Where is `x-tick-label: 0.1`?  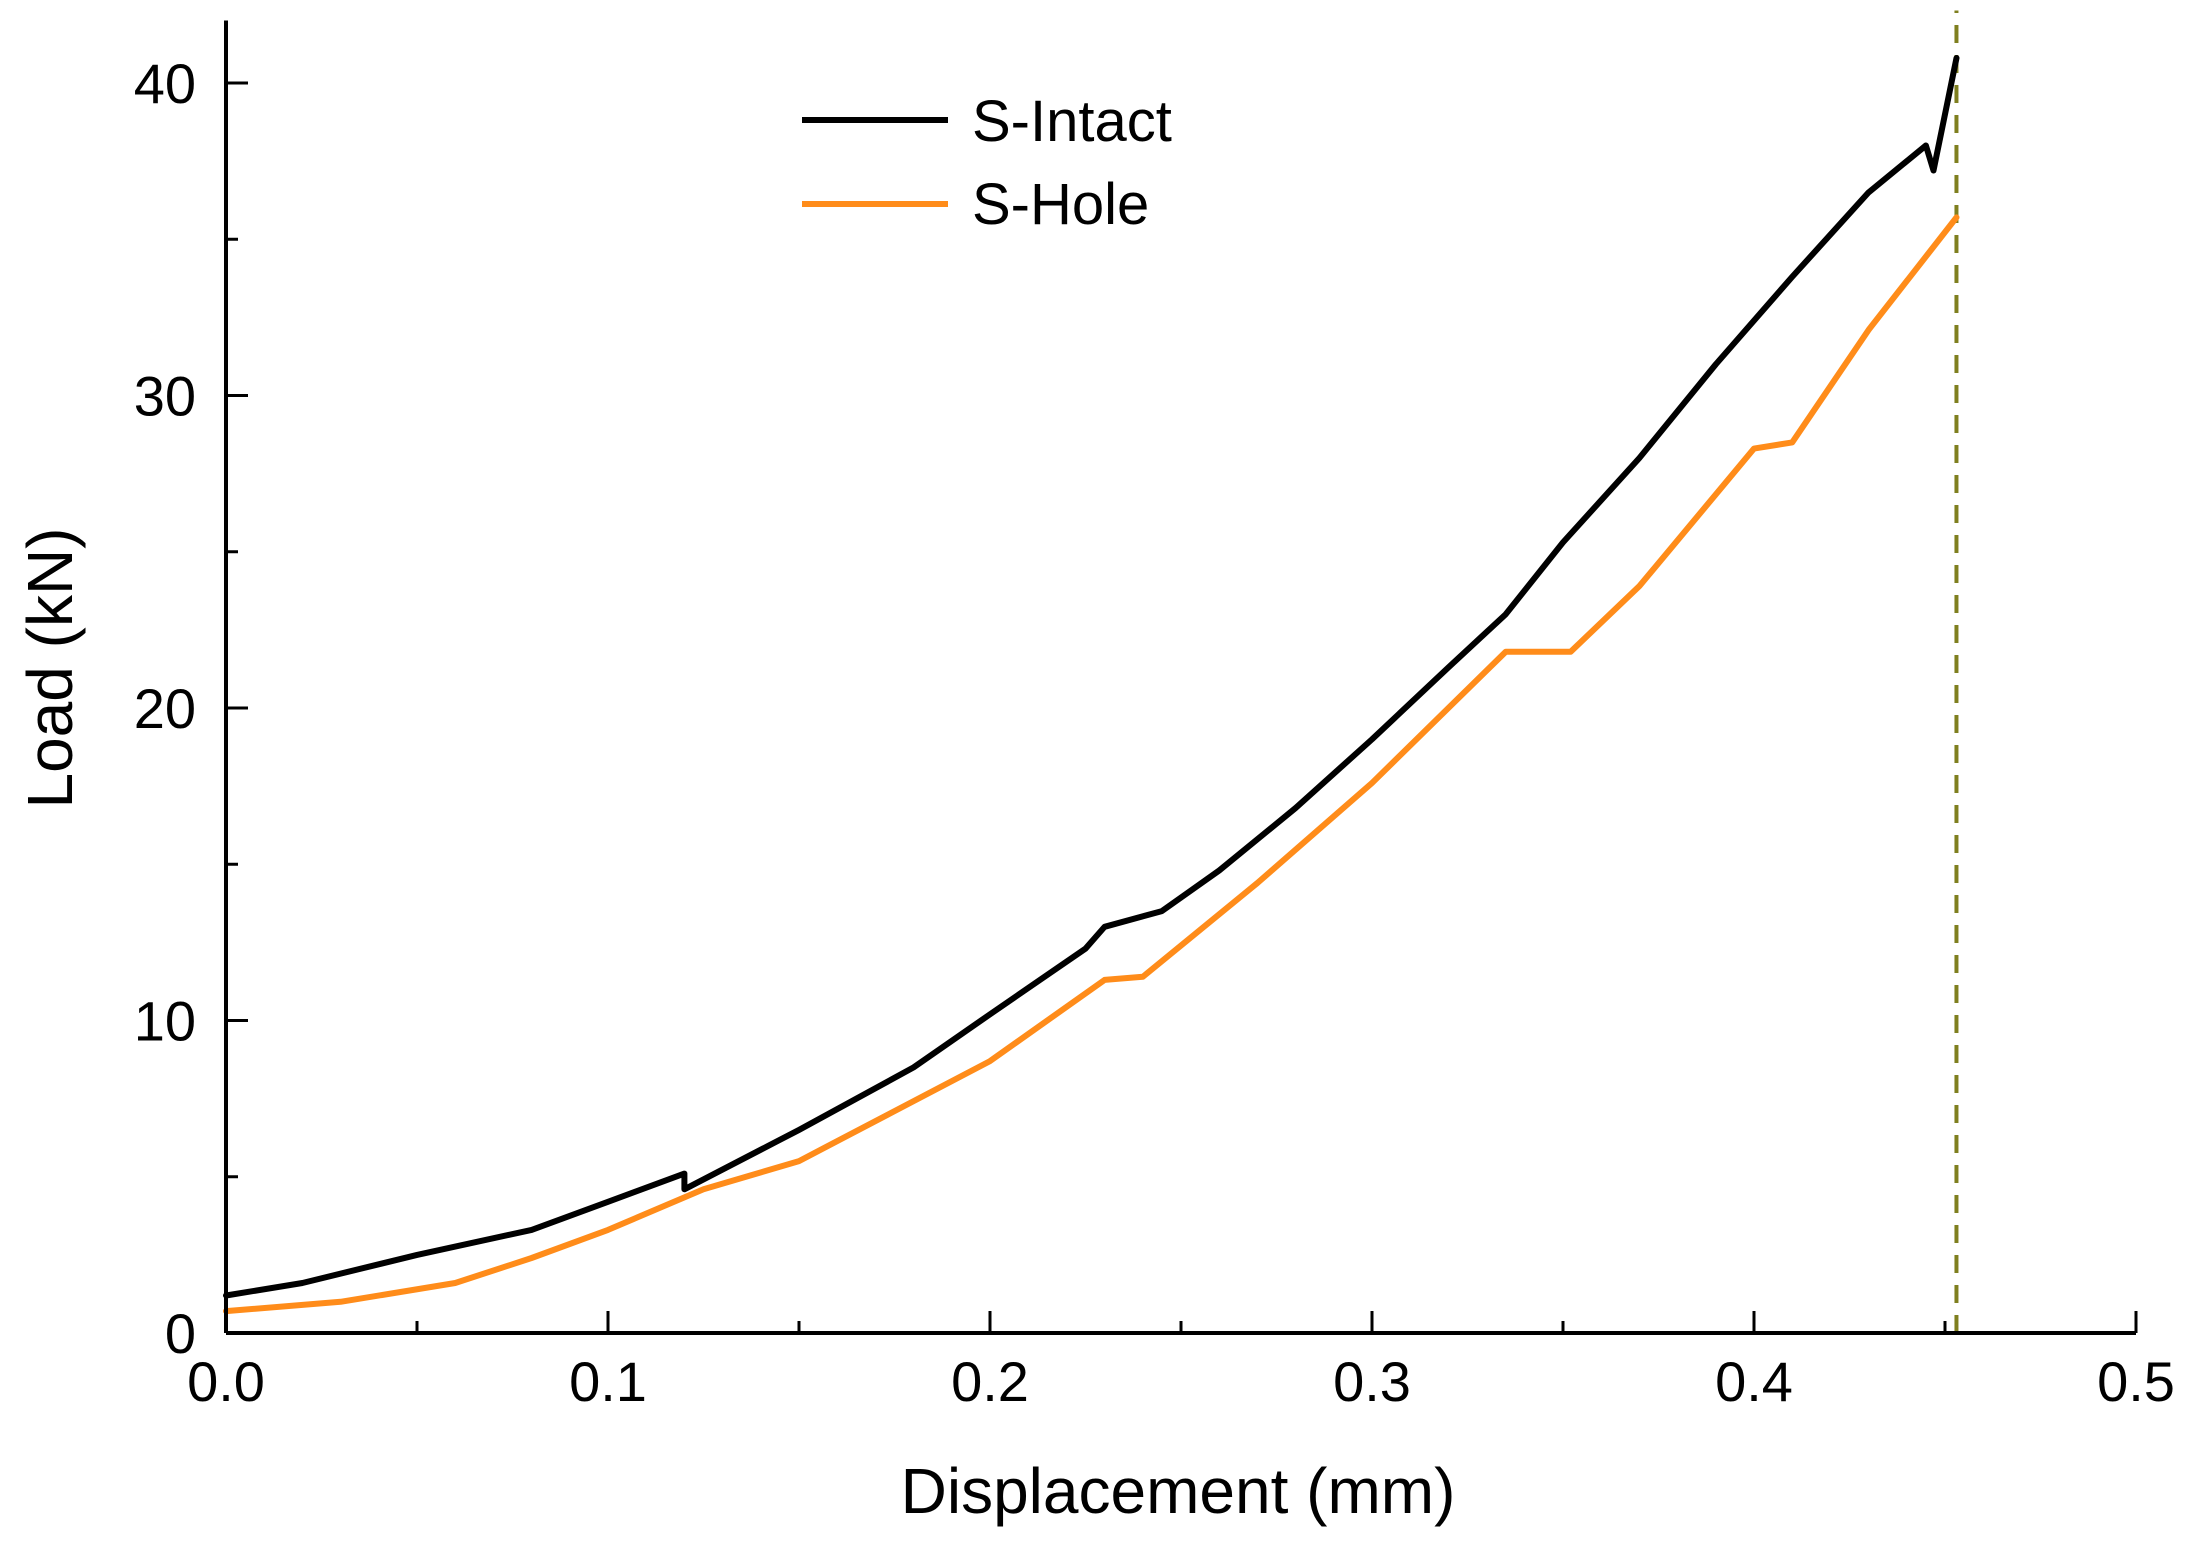
x-tick-label: 0.1 is located at coordinates (608, 1381).